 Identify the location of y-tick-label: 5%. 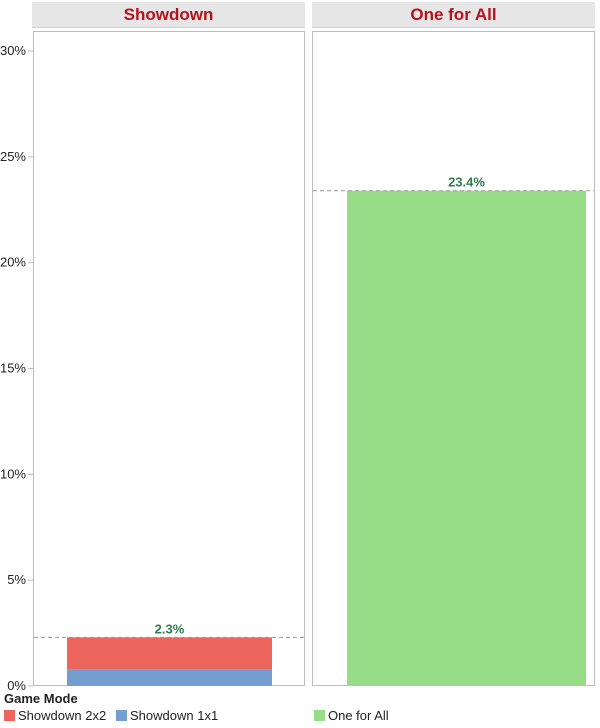
(16, 579).